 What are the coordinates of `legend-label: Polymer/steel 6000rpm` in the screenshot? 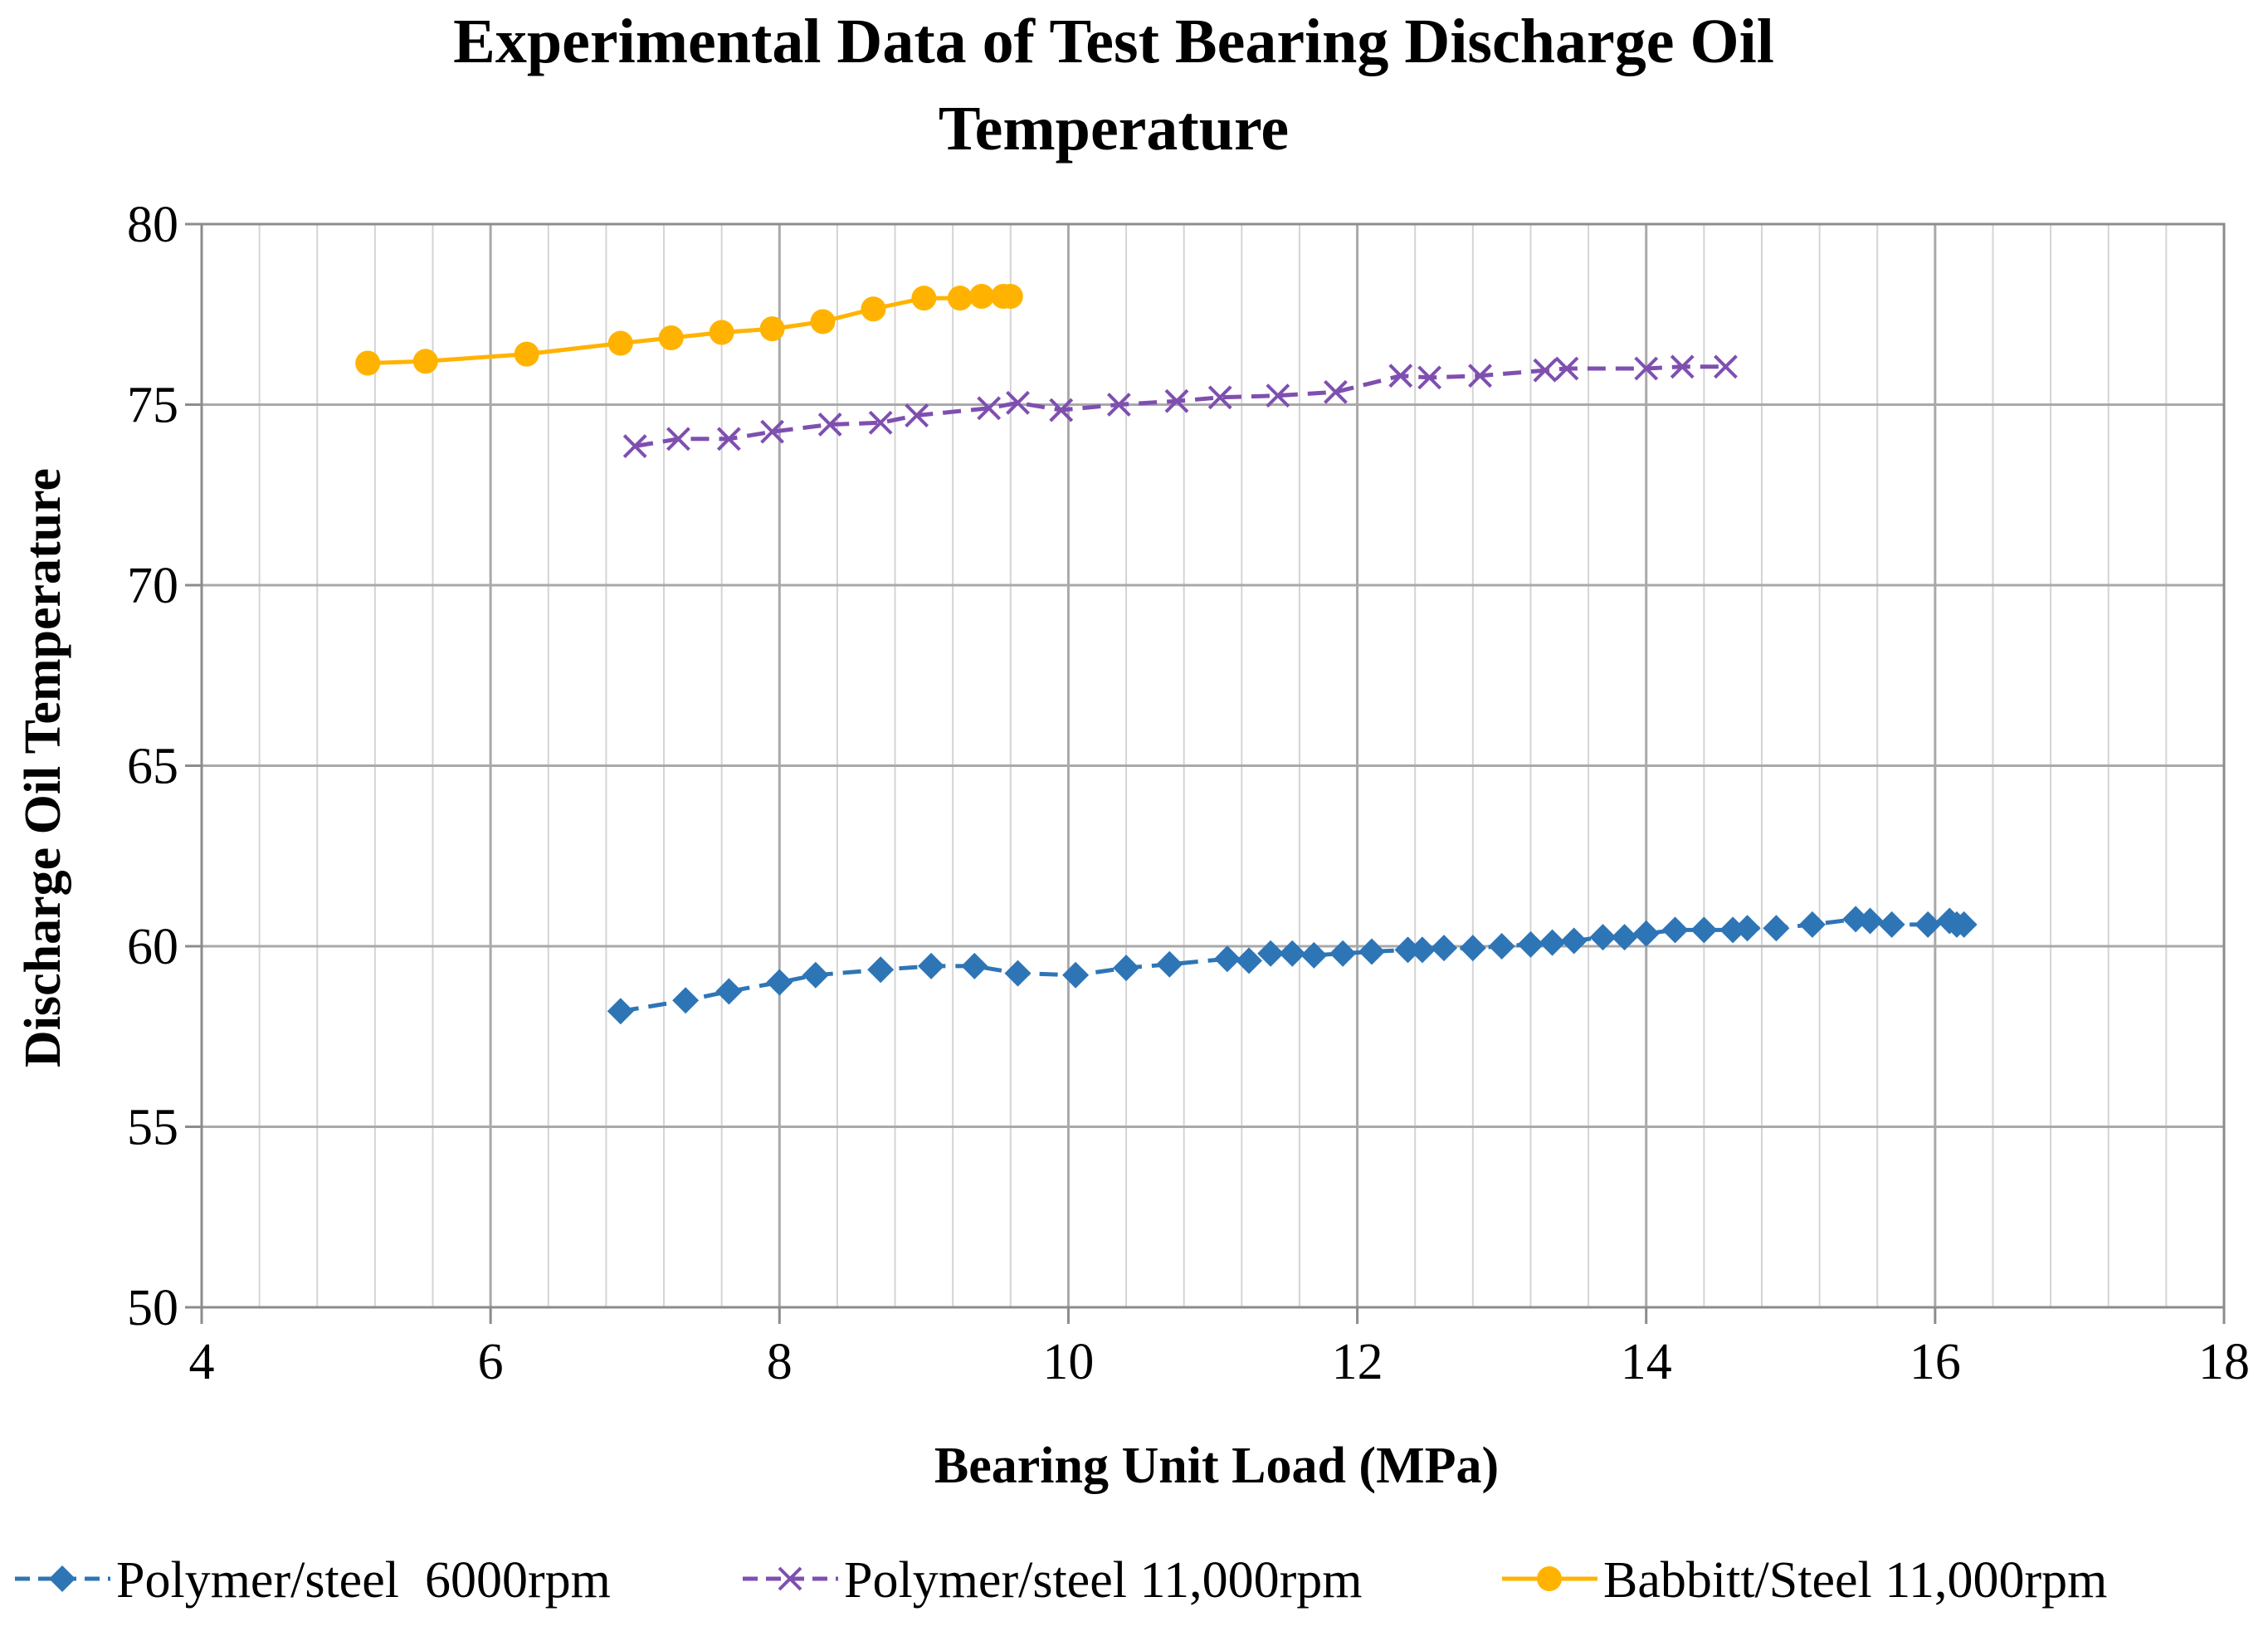 It's located at (363, 1580).